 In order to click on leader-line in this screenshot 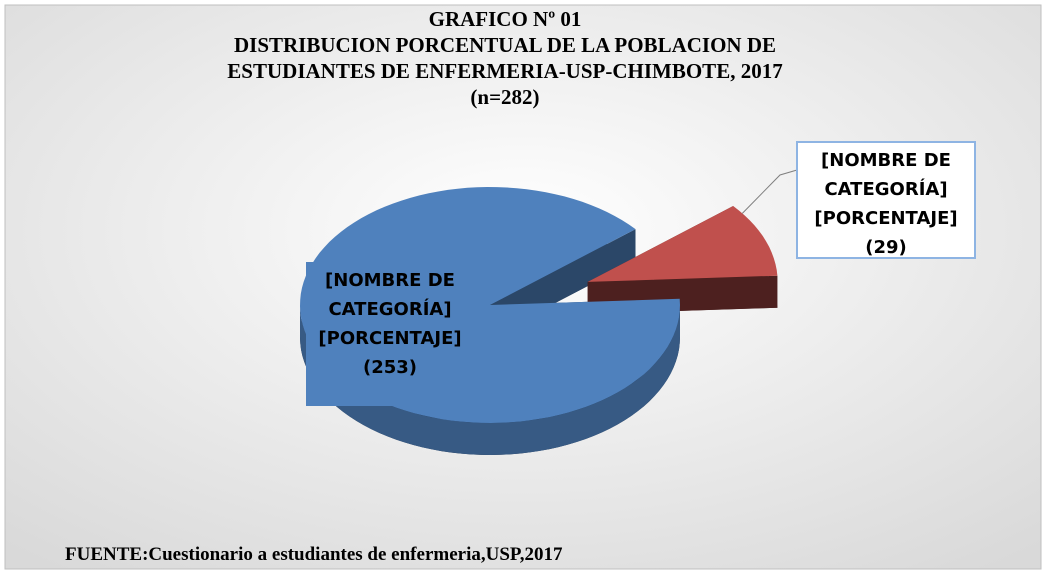, I will do `click(769, 191)`.